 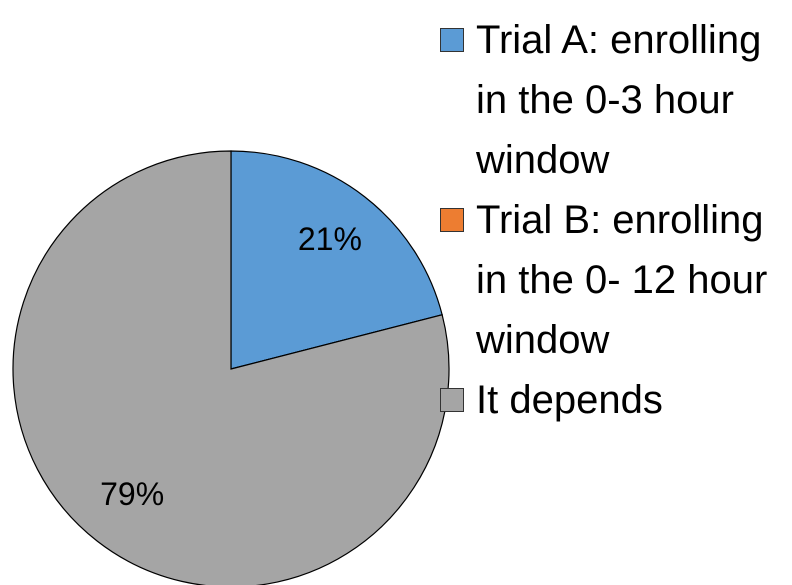 I want to click on data-label: 21%, so click(x=330, y=239).